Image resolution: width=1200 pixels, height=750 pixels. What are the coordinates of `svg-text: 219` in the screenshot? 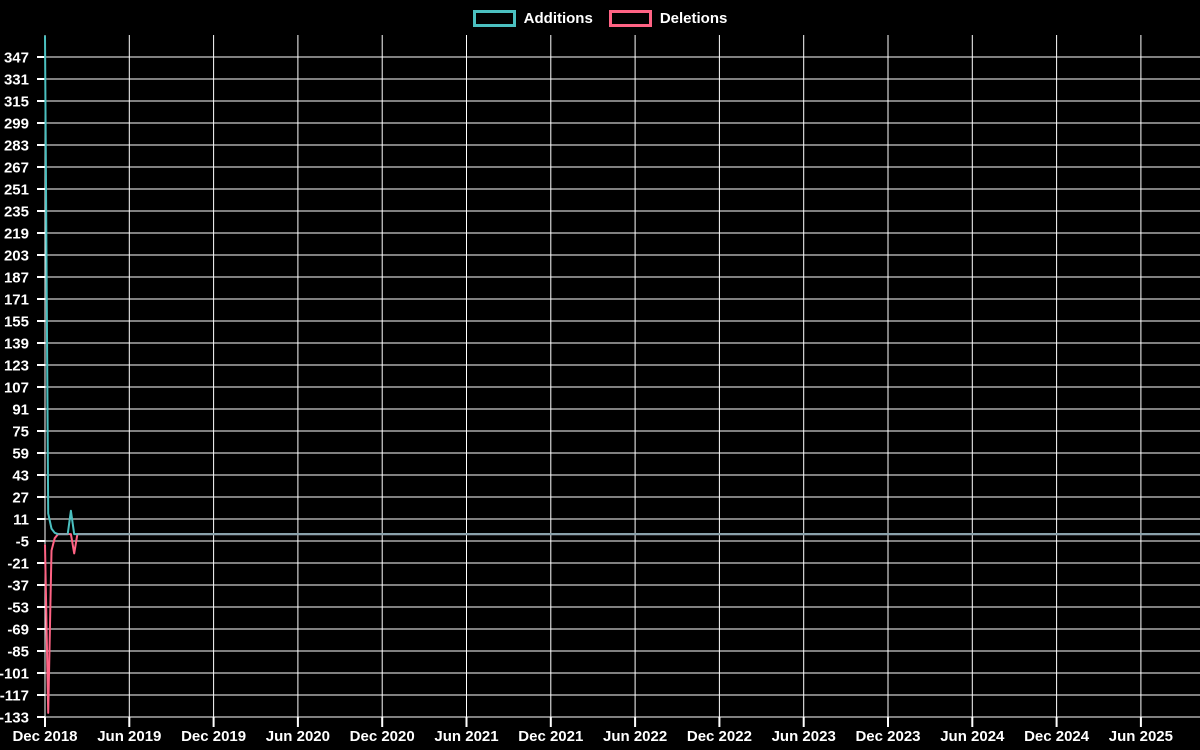 It's located at (16, 233).